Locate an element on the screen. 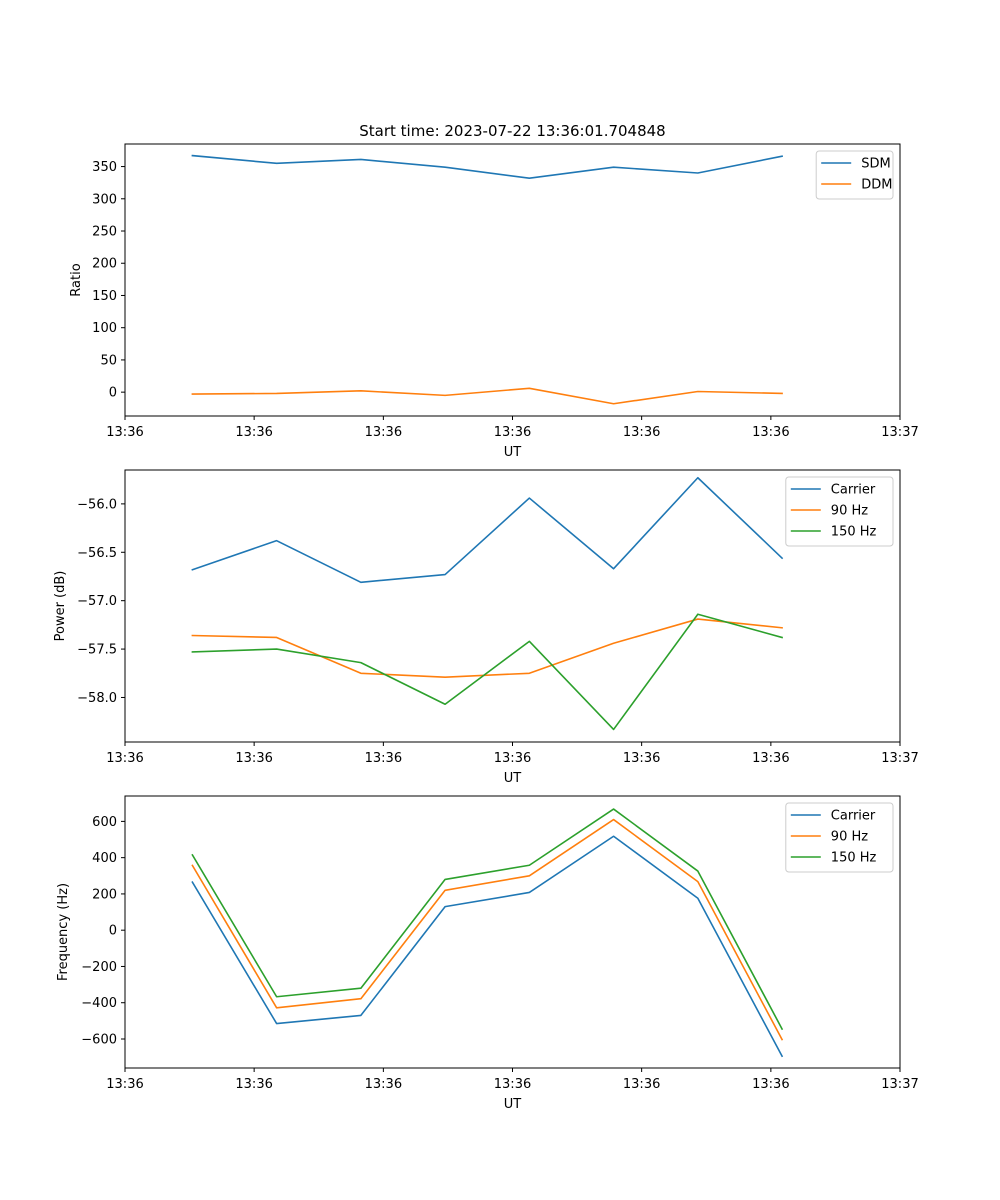 The width and height of the screenshot is (1000, 1200). power-legend-label: 150 Hz is located at coordinates (854, 532).